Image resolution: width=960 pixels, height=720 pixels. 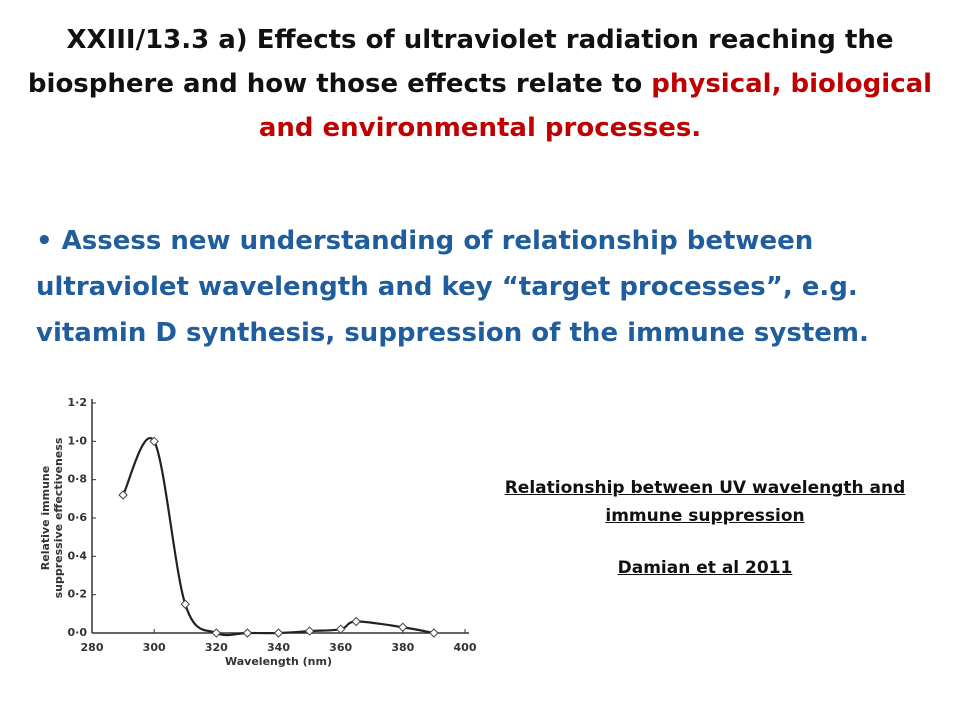 I want to click on y-axis-label: Relative immune, so click(x=45, y=518).